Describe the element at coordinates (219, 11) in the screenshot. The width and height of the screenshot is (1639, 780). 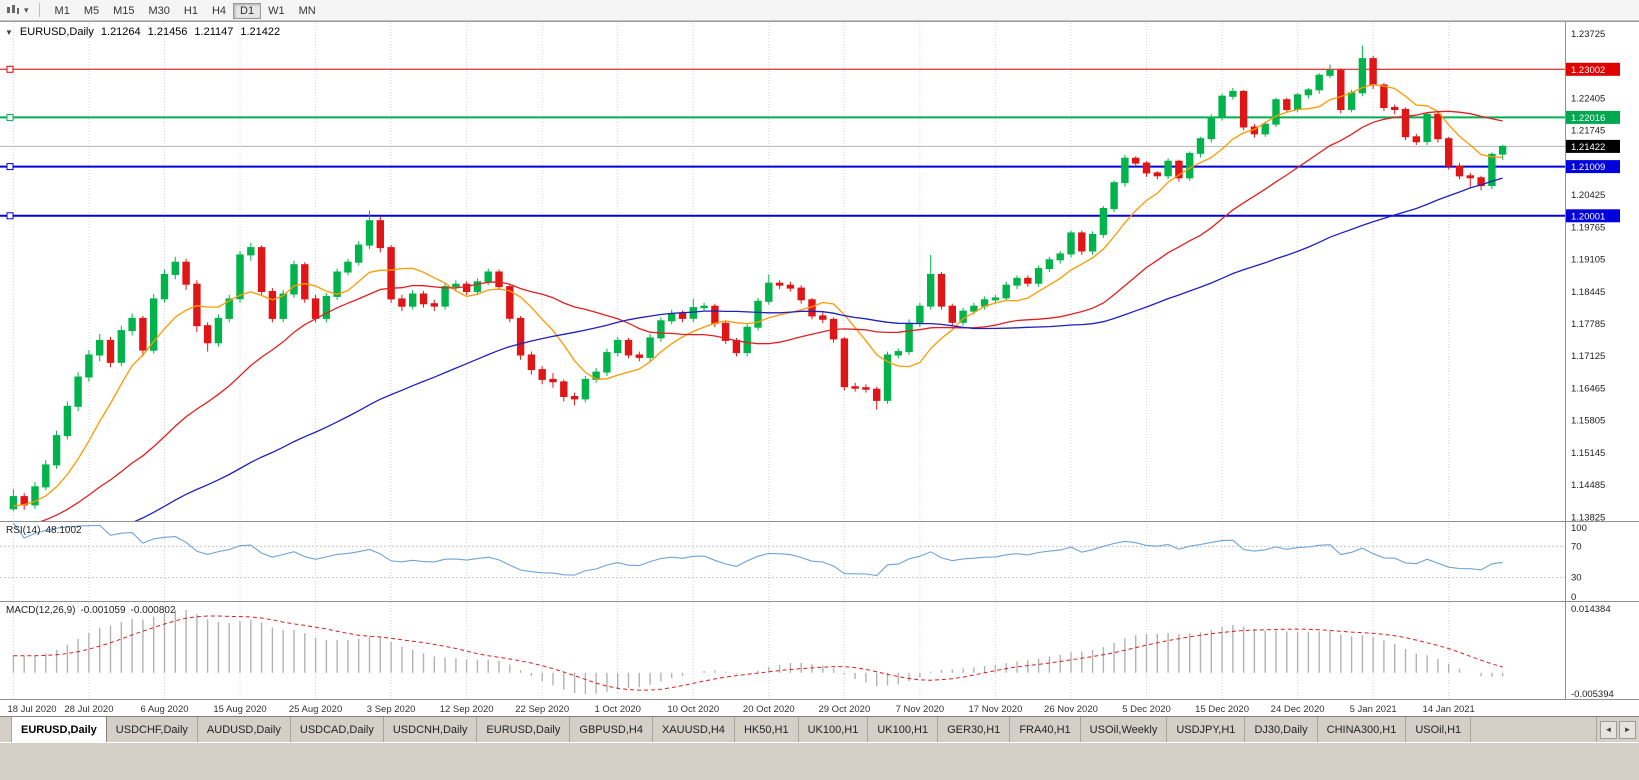
I see `timeframe-h4-button: H4` at that location.